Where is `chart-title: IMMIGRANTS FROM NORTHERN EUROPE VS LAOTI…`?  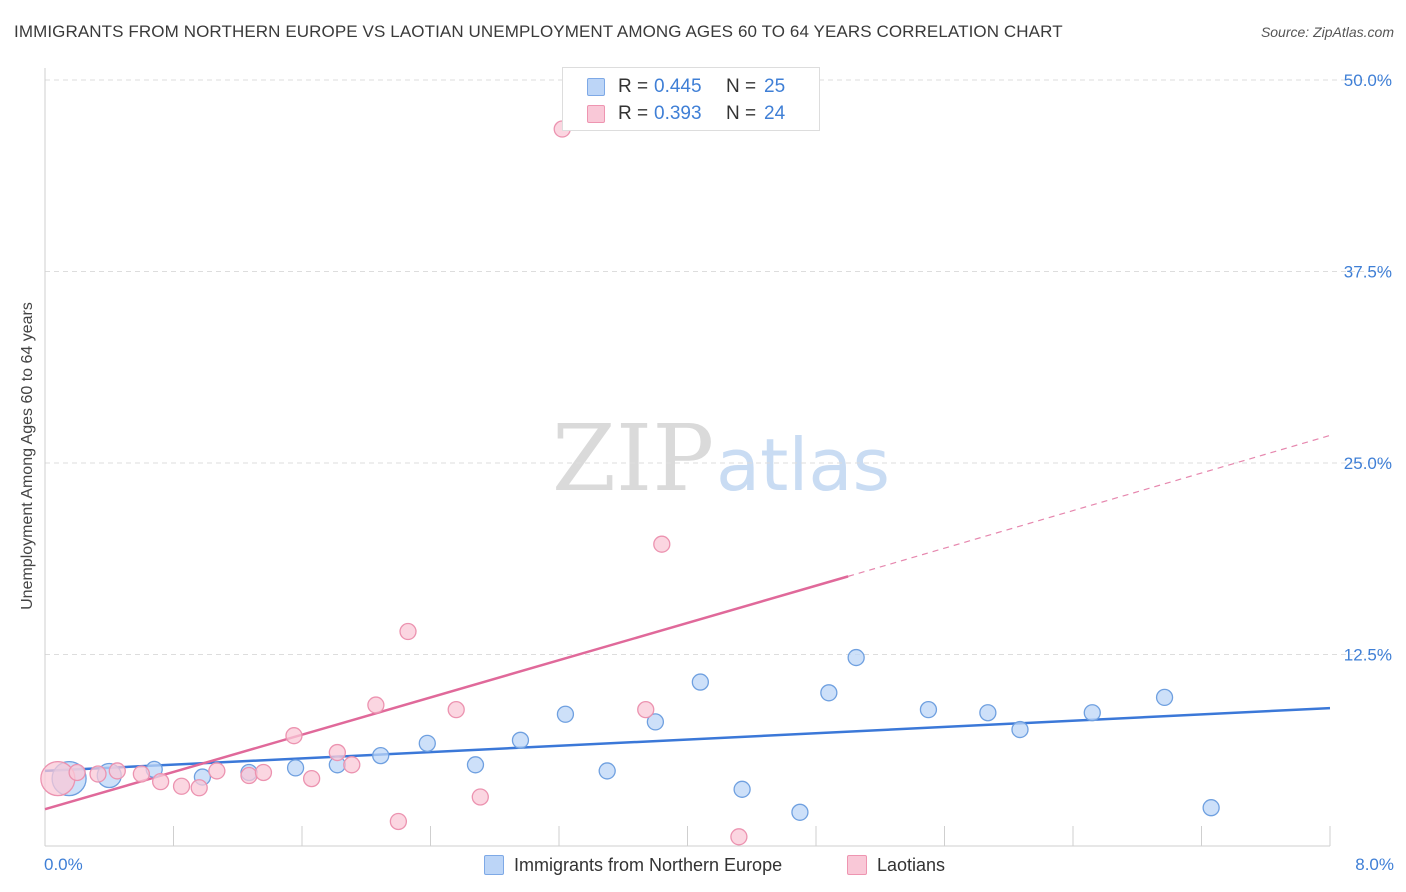 chart-title: IMMIGRANTS FROM NORTHERN EUROPE VS LAOTI… is located at coordinates (538, 31).